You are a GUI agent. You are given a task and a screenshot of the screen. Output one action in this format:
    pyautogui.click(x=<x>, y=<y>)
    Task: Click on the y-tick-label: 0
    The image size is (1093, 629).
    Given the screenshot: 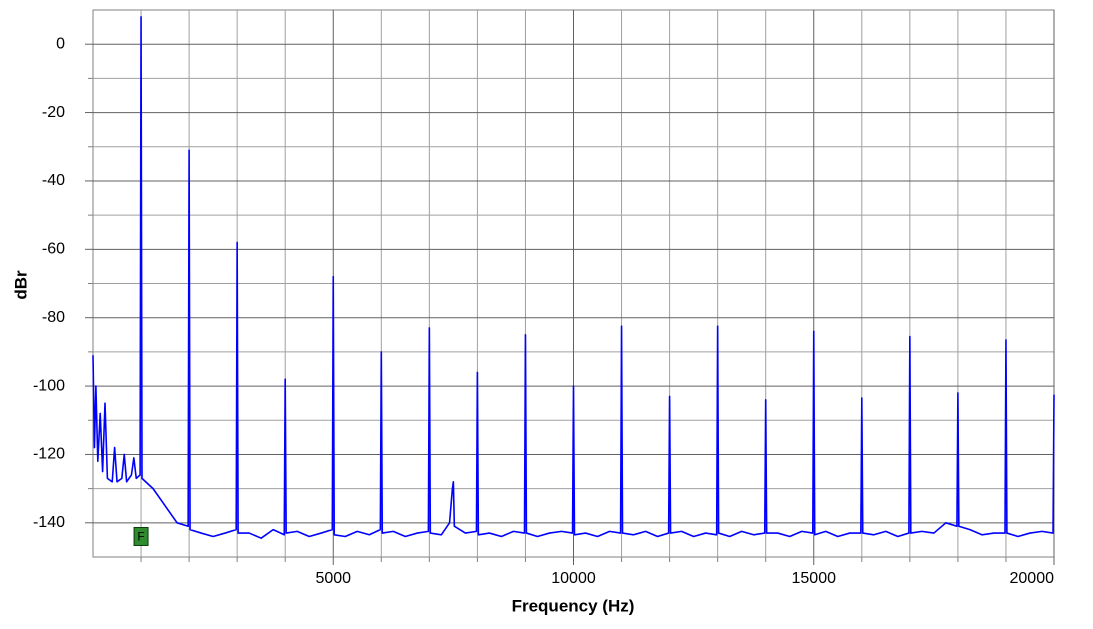 What is the action you would take?
    pyautogui.click(x=60, y=43)
    